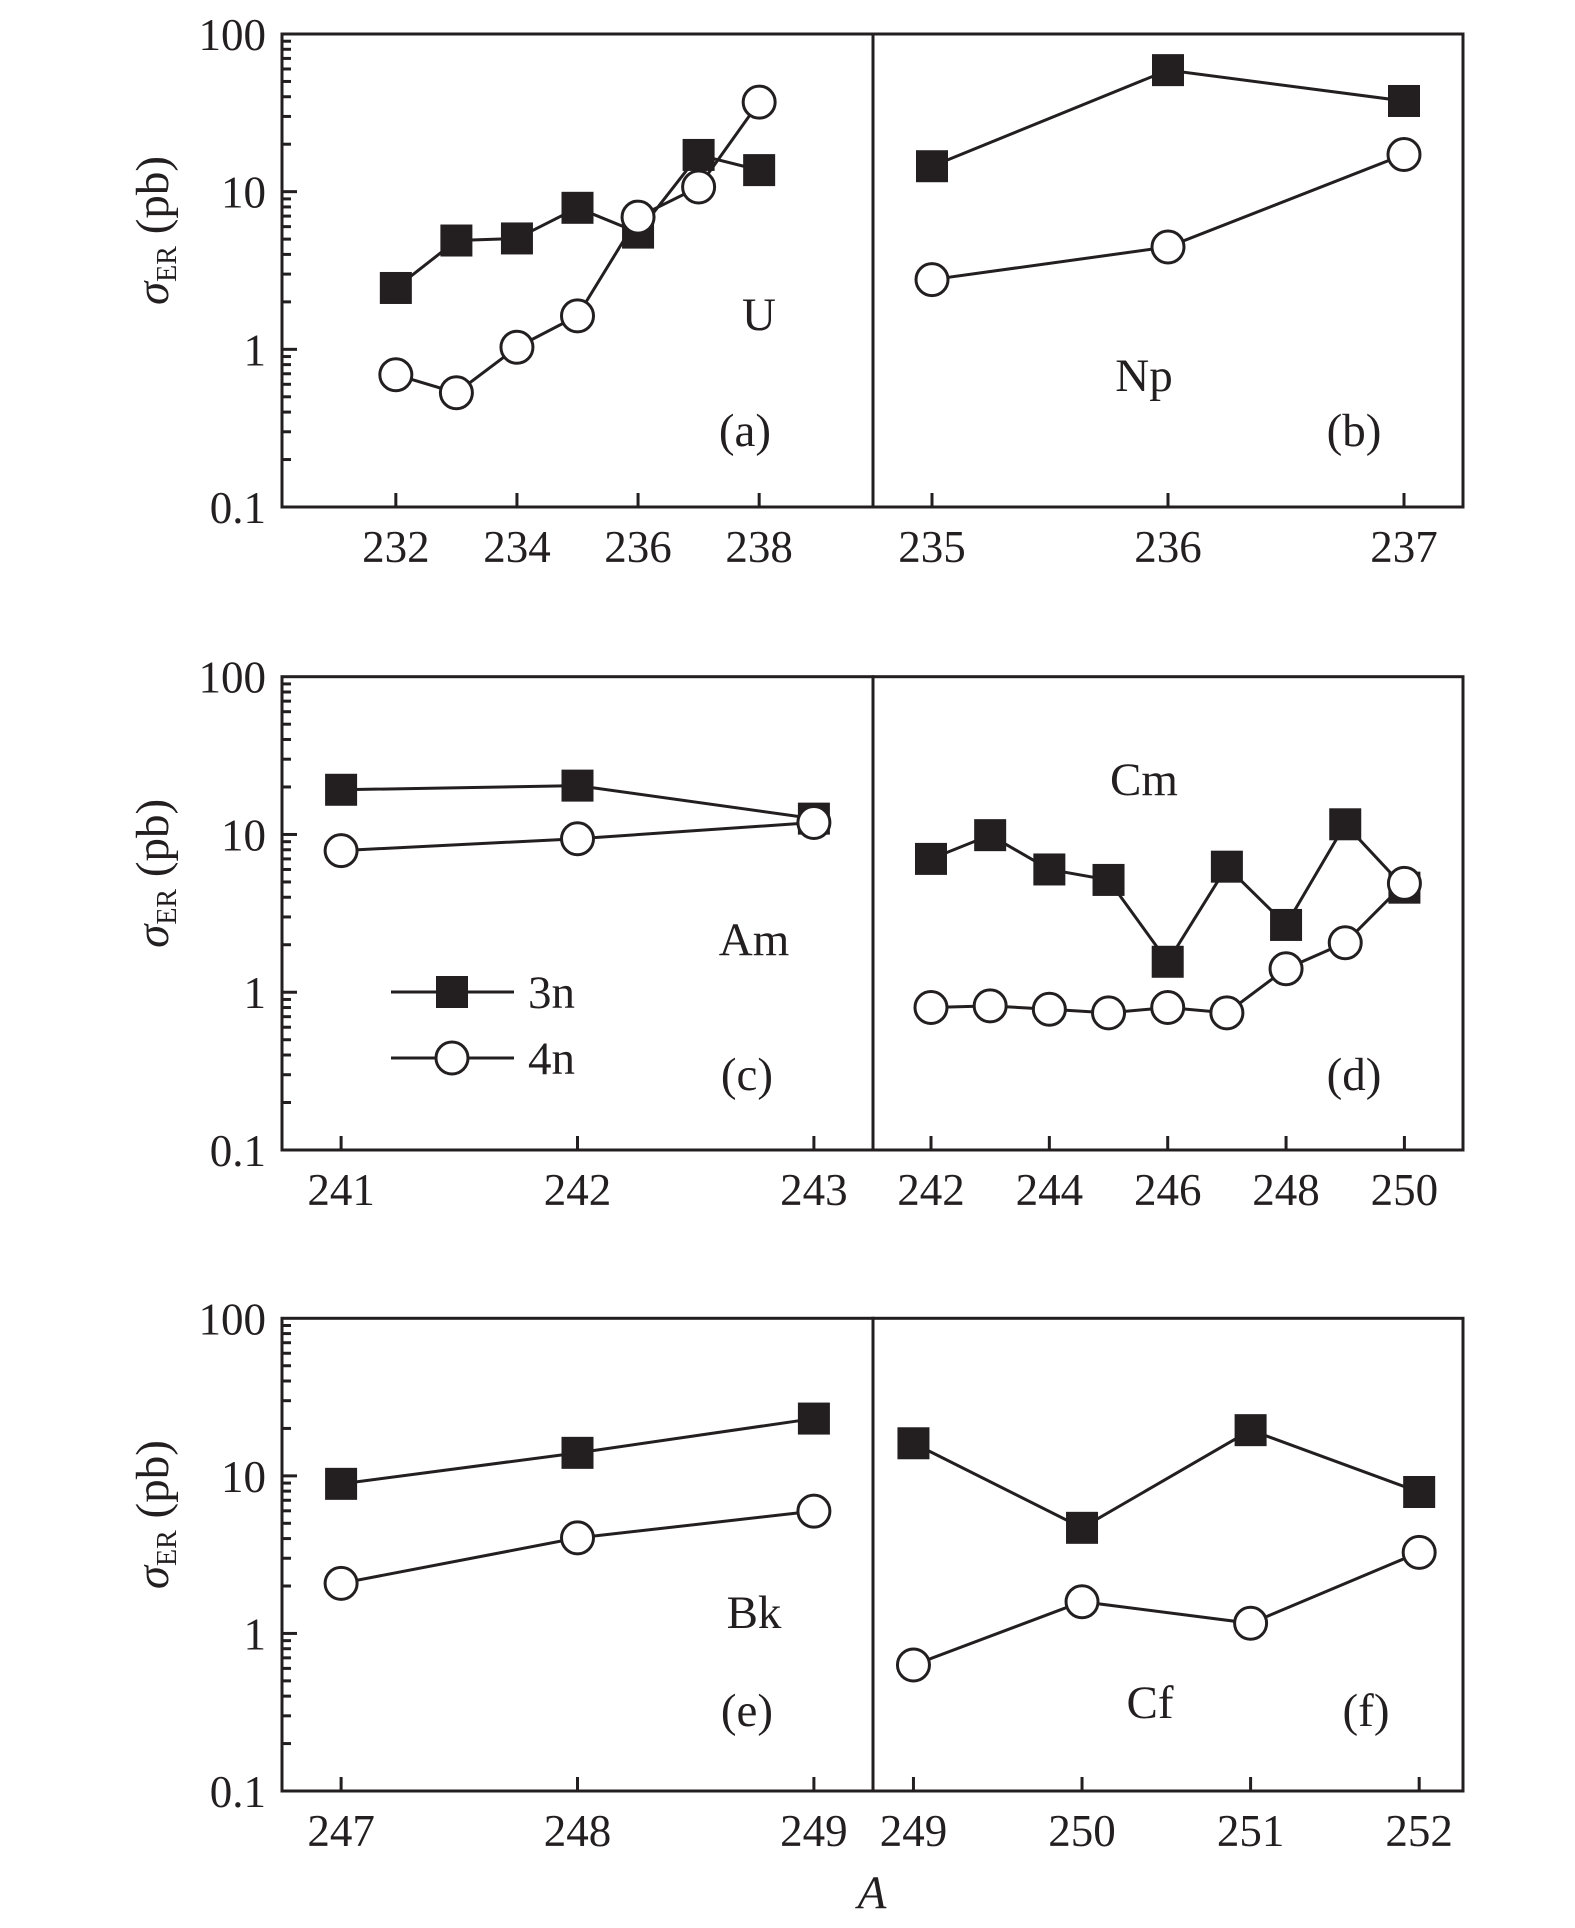 The image size is (1575, 1928). Describe the element at coordinates (483, 1059) in the screenshot. I see `legend-entry-4n: 4n` at that location.